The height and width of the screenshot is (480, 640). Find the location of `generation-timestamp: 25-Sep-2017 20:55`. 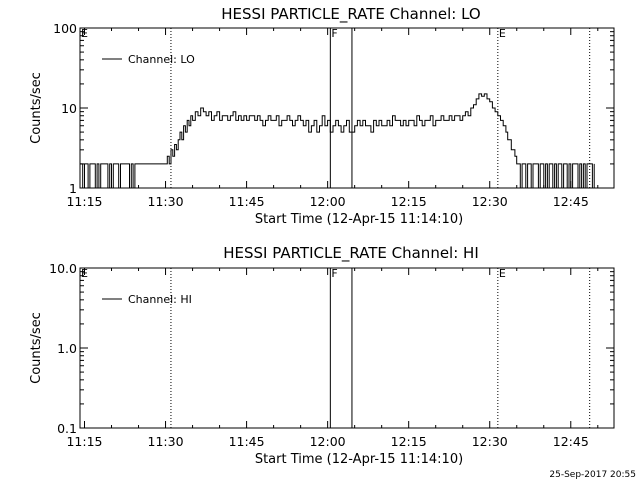

generation-timestamp: 25-Sep-2017 20:55 is located at coordinates (592, 475).